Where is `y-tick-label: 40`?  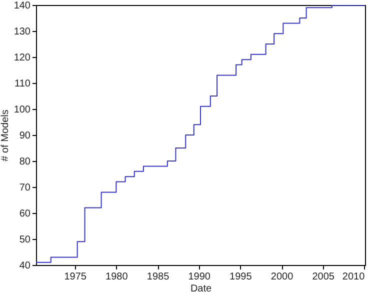 y-tick-label: 40 is located at coordinates (25, 266).